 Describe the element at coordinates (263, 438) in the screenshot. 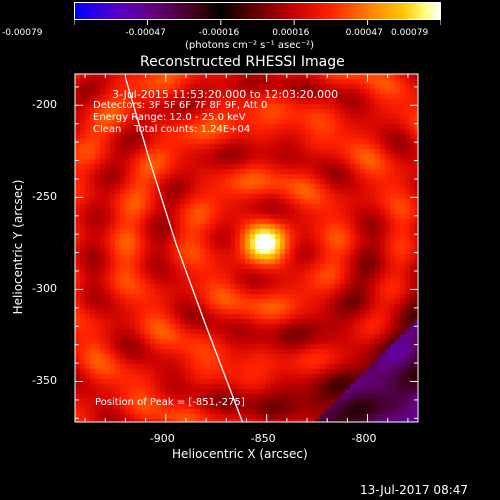

I see `x-tick-label: -850` at that location.